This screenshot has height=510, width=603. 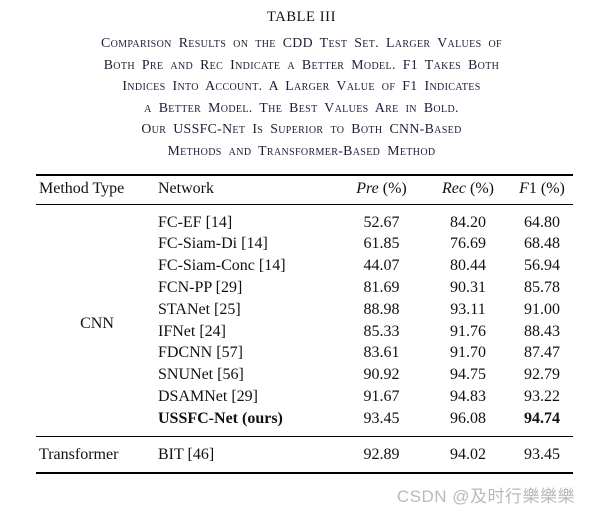 I want to click on column-header-network: Network, so click(x=248, y=189).